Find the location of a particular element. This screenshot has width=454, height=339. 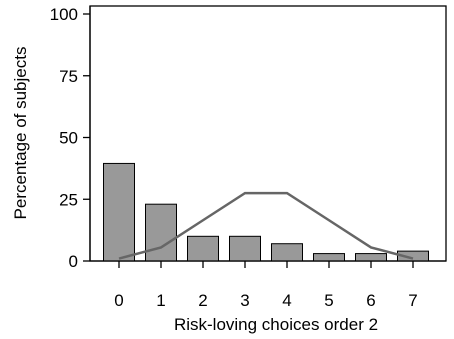

x-axis-ticks: 0 1 2 3 4 5 6 7 is located at coordinates (266, 285).